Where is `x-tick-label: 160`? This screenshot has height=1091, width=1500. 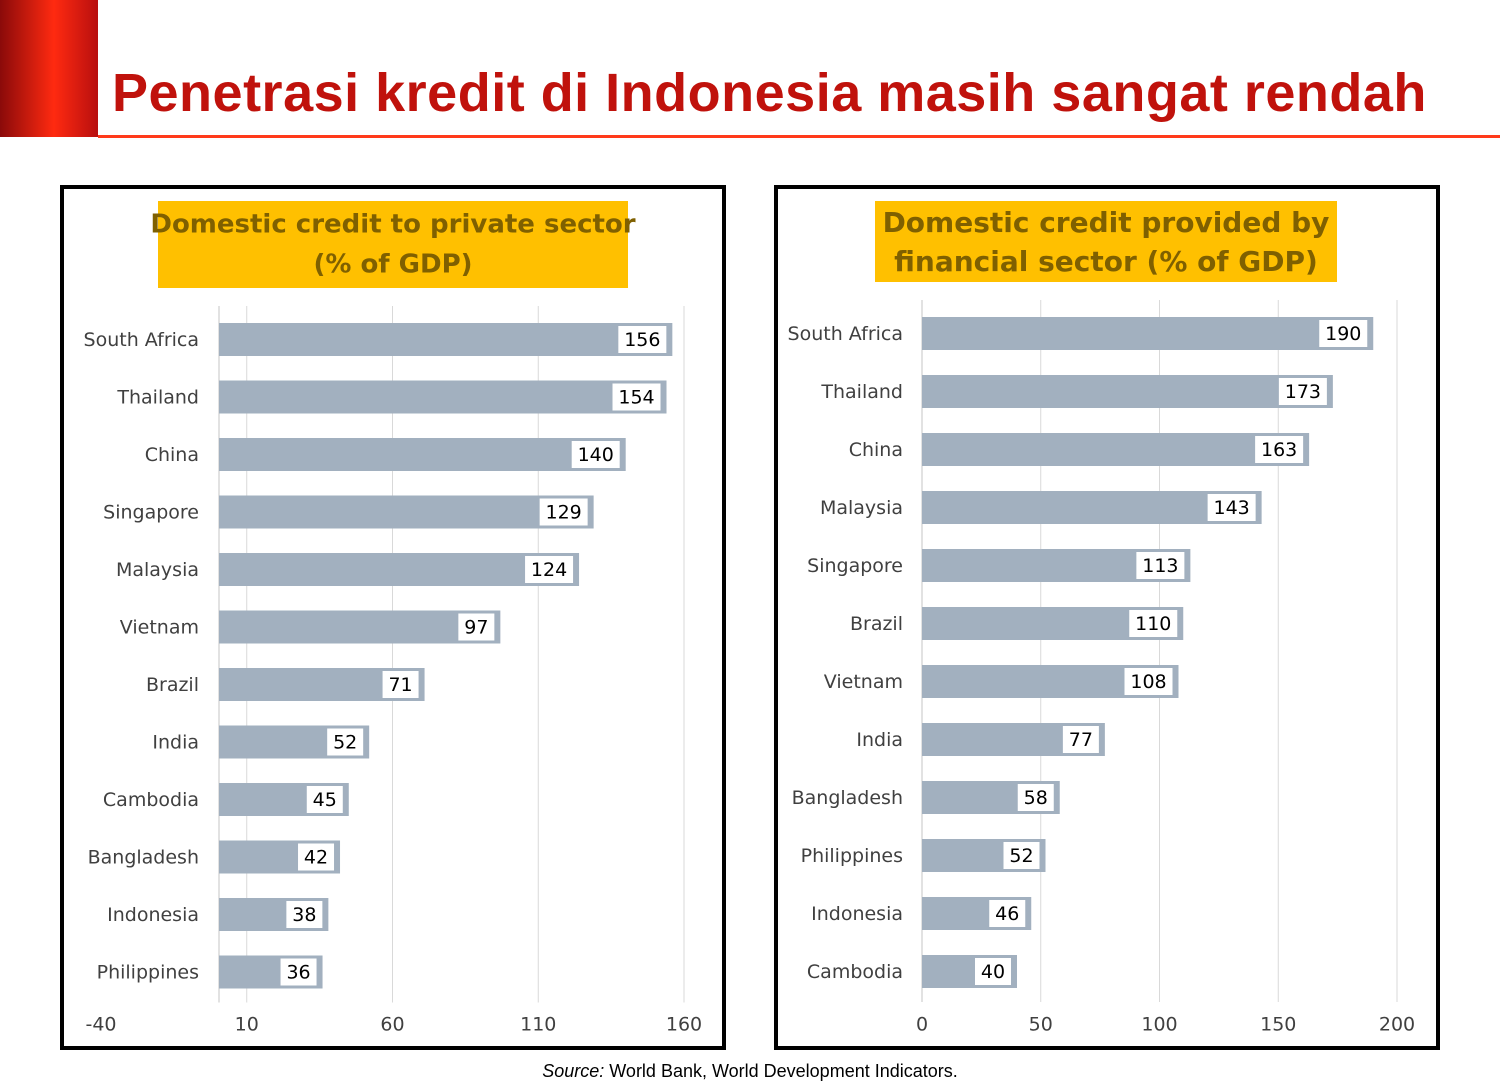
x-tick-label: 160 is located at coordinates (684, 1025).